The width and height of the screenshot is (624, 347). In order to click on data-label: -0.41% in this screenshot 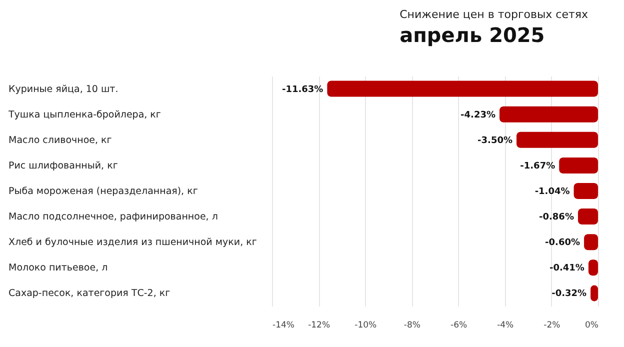, I will do `click(566, 269)`.